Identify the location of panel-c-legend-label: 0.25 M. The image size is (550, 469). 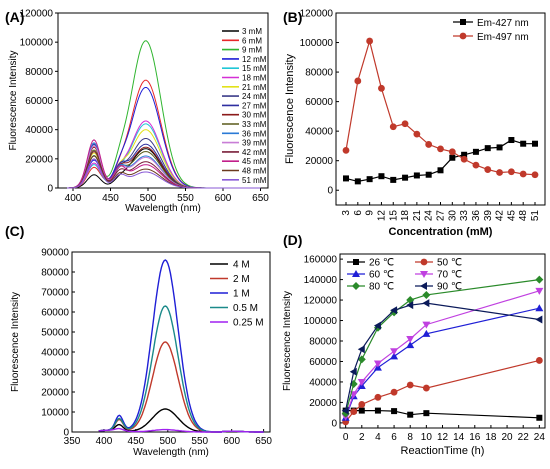
(248, 323).